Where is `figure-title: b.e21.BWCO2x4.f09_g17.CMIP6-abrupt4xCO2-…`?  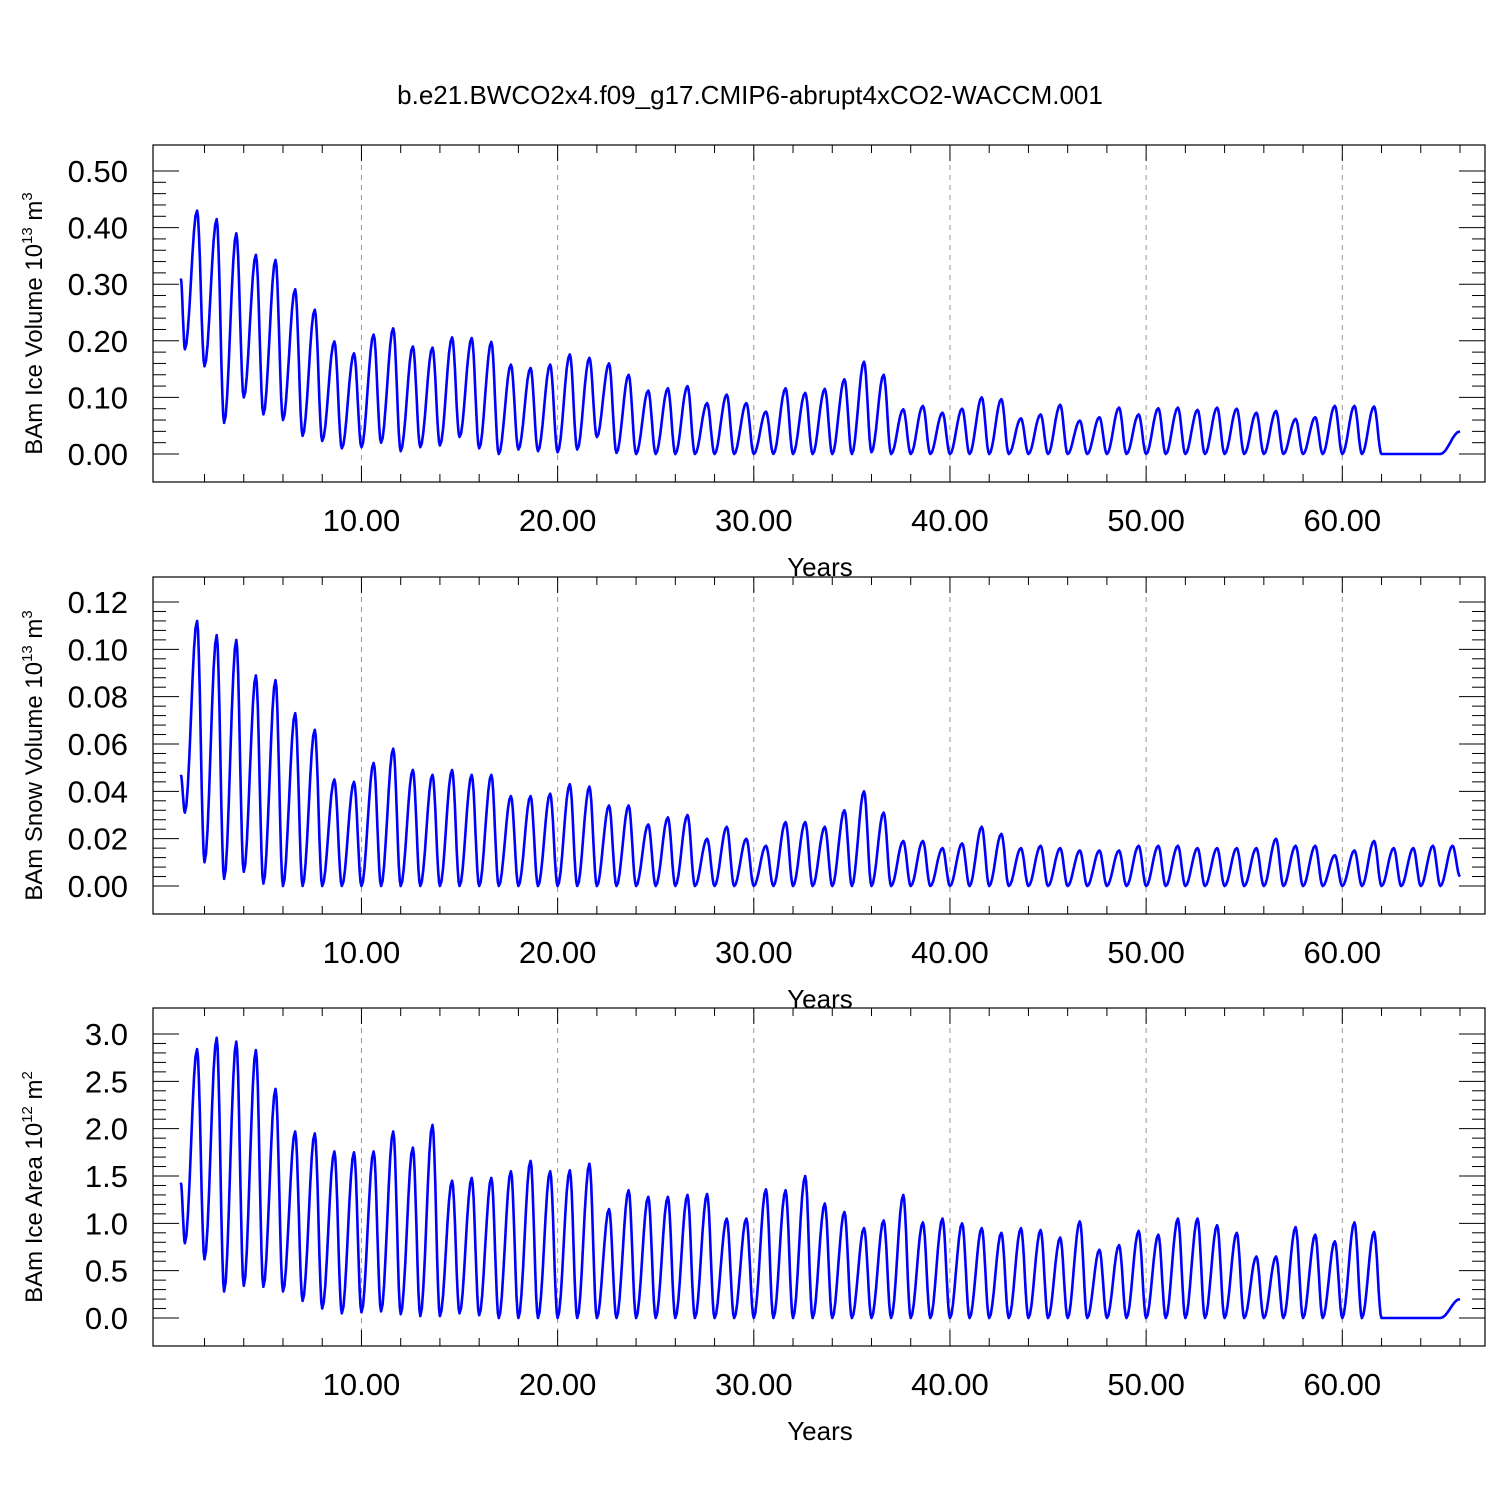 figure-title: b.e21.BWCO2x4.f09_g17.CMIP6-abrupt4xCO2-… is located at coordinates (750, 95).